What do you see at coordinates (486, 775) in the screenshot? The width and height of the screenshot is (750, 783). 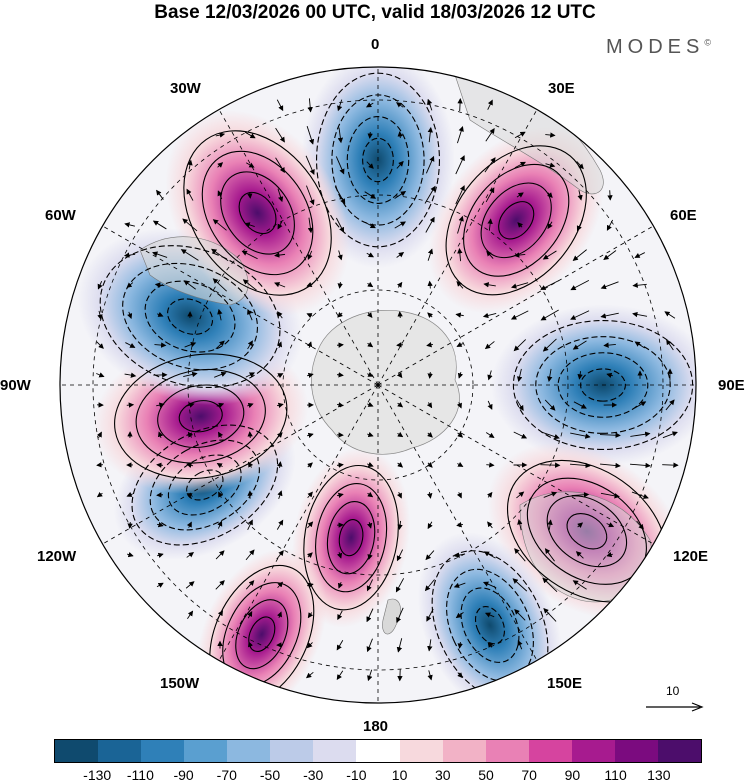 I see `colorbar-tick-label: 50` at bounding box center [486, 775].